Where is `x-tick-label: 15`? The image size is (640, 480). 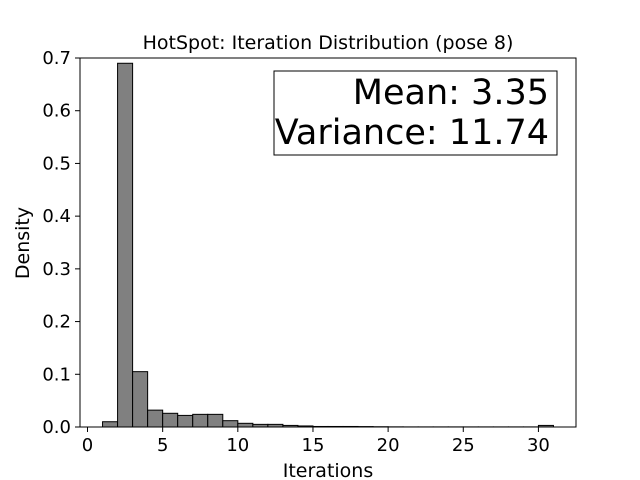
x-tick-label: 15 is located at coordinates (313, 445).